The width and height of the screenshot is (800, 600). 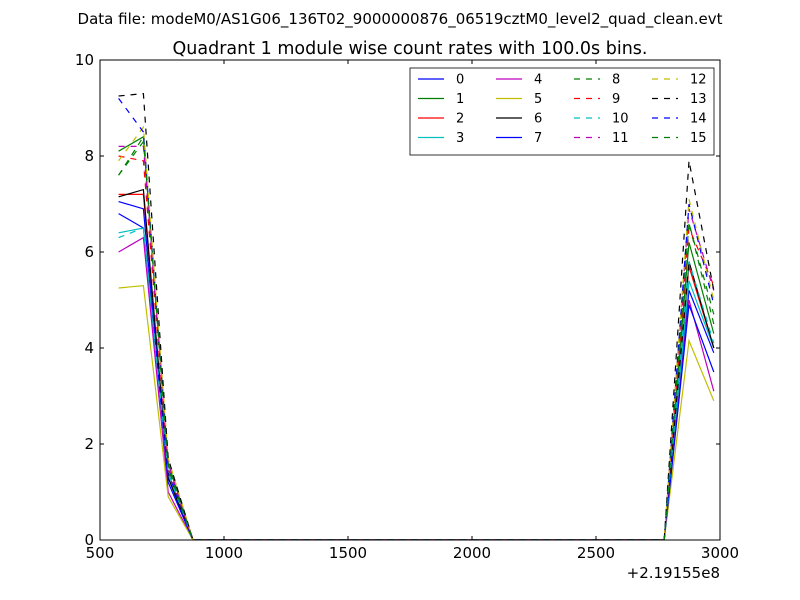 What do you see at coordinates (89, 348) in the screenshot?
I see `y-tick-label: 4` at bounding box center [89, 348].